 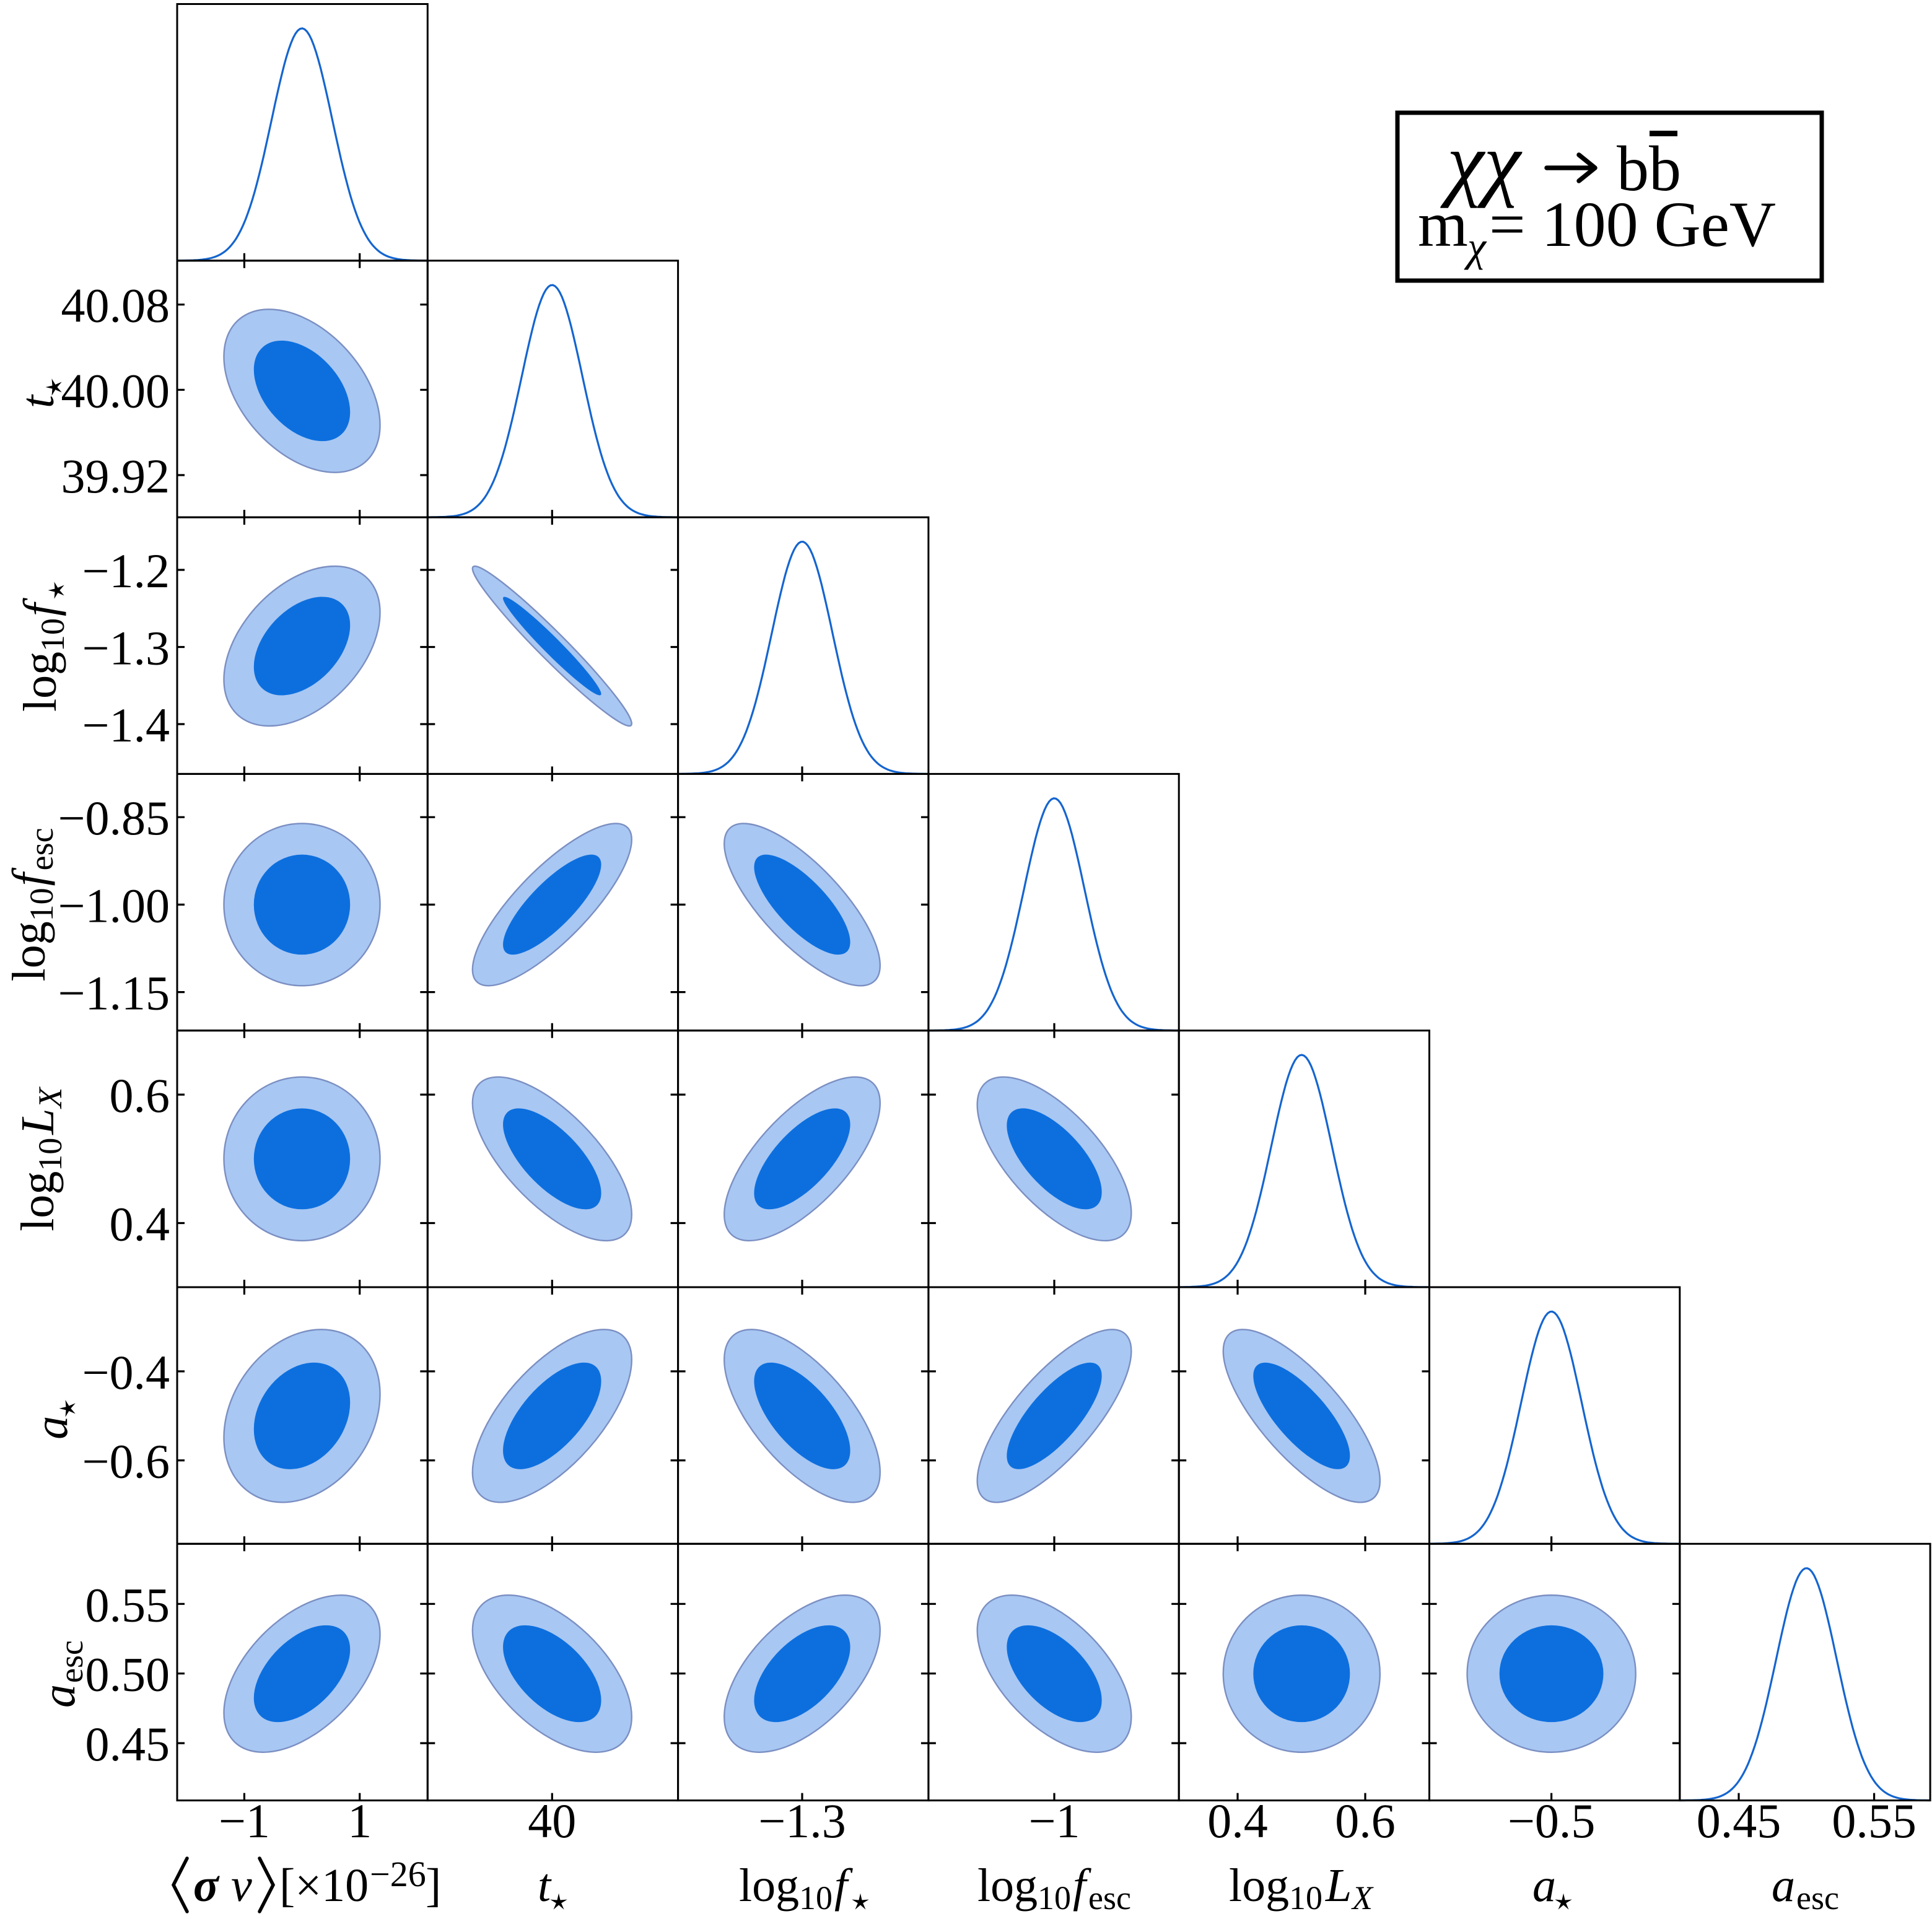 I want to click on svg-text: [×10, so click(x=324, y=1886).